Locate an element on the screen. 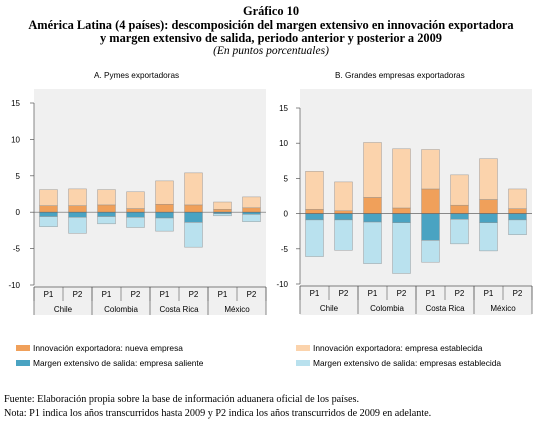 The height and width of the screenshot is (427, 542). chart-heading: Gráfico 10 is located at coordinates (271, 11).